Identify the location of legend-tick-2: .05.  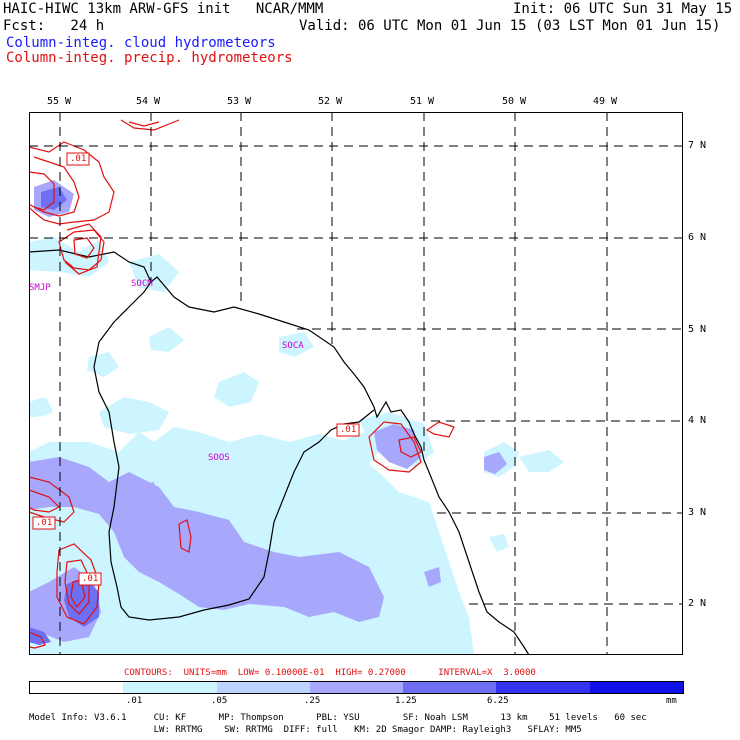
(219, 701).